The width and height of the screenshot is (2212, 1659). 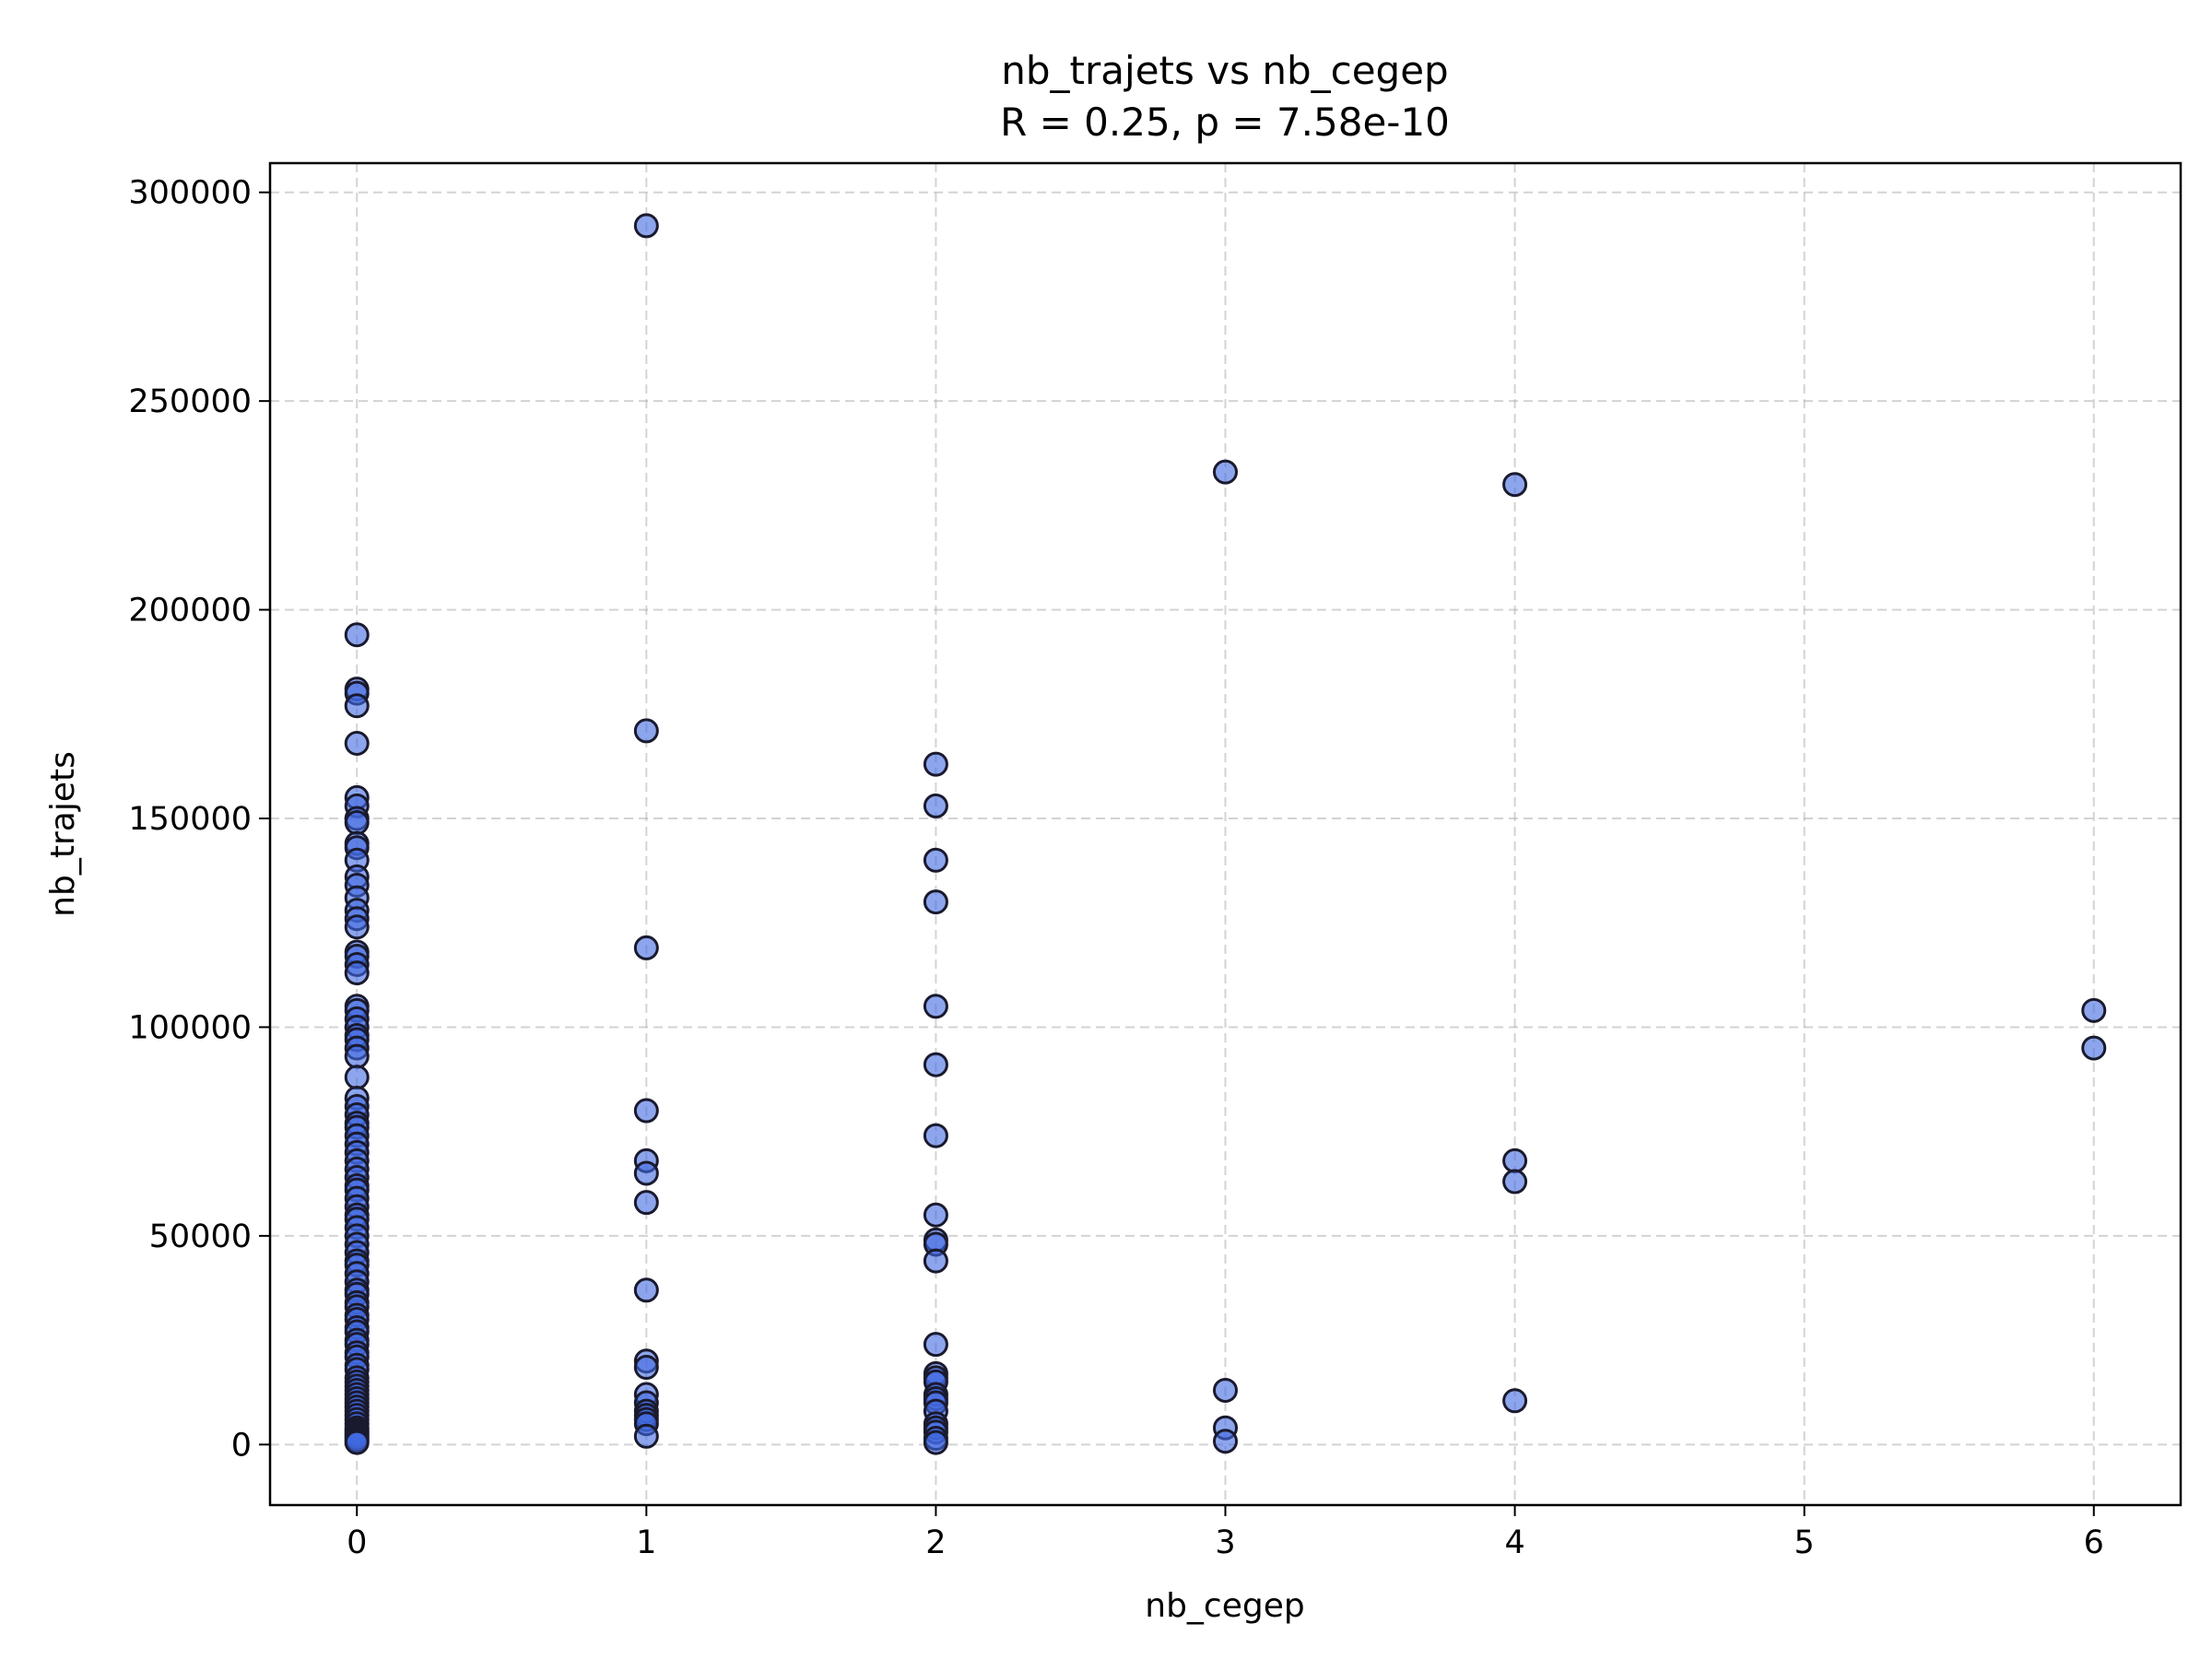 What do you see at coordinates (1224, 1606) in the screenshot?
I see `x-axis-label: nb_cegep` at bounding box center [1224, 1606].